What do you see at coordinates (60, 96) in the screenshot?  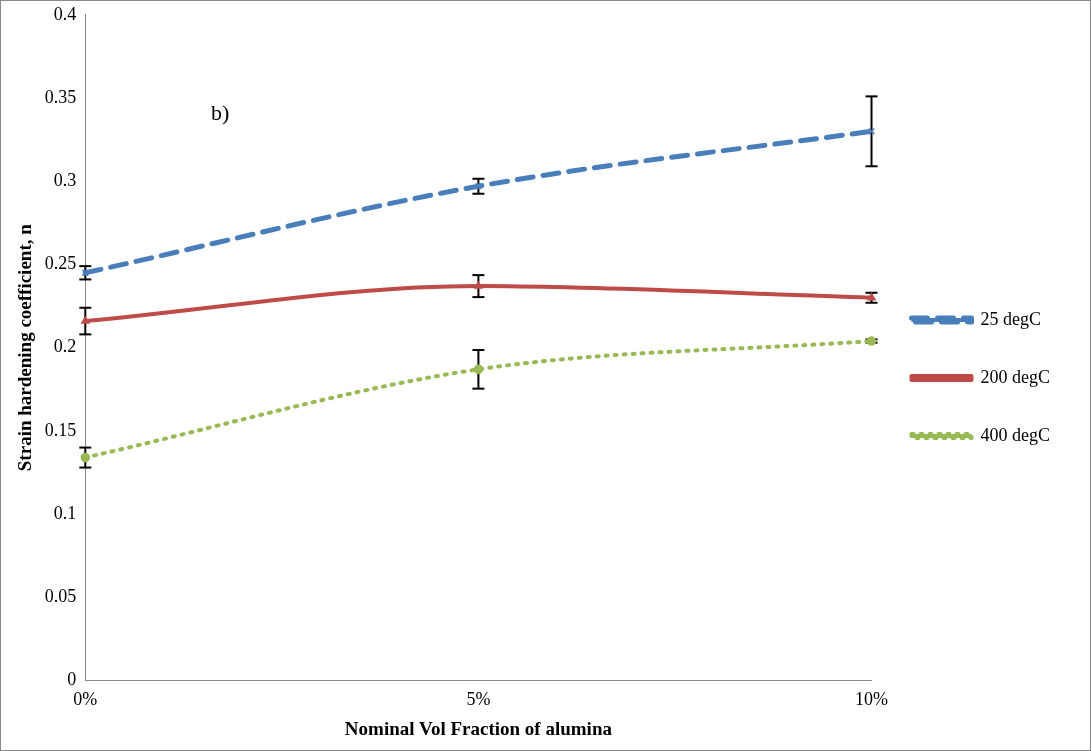 I see `y-tick-label: 0.35` at bounding box center [60, 96].